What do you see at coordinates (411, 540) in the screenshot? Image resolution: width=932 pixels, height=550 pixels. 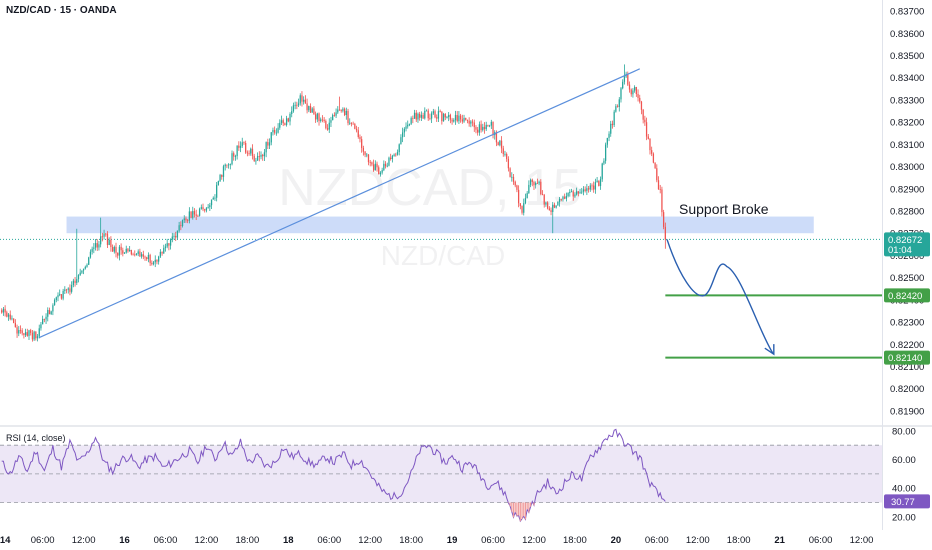 I see `time-tick-label: 18:00` at bounding box center [411, 540].